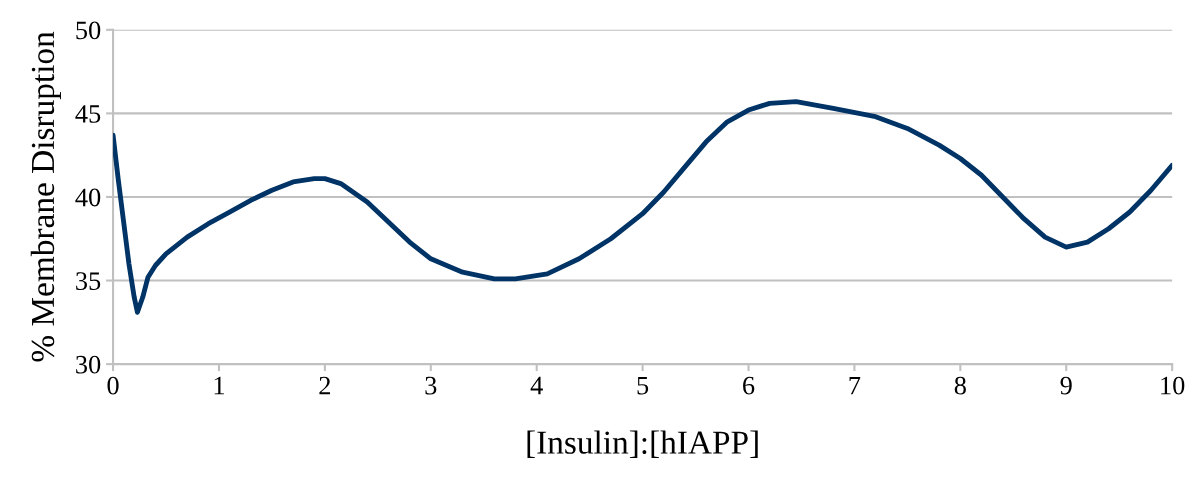  I want to click on y-axis-title: % Membrane Disruption, so click(45, 196).